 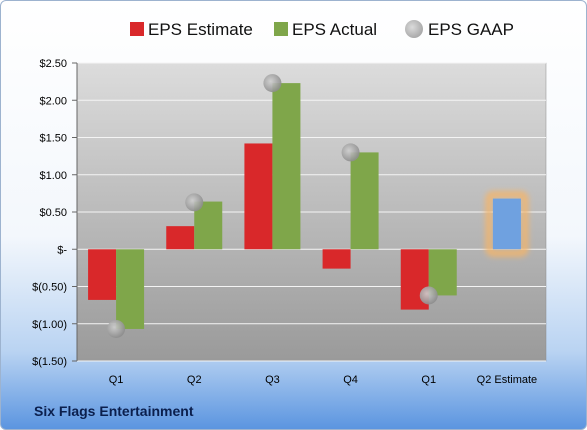 I want to click on x-tick-label: Q4, so click(x=350, y=380).